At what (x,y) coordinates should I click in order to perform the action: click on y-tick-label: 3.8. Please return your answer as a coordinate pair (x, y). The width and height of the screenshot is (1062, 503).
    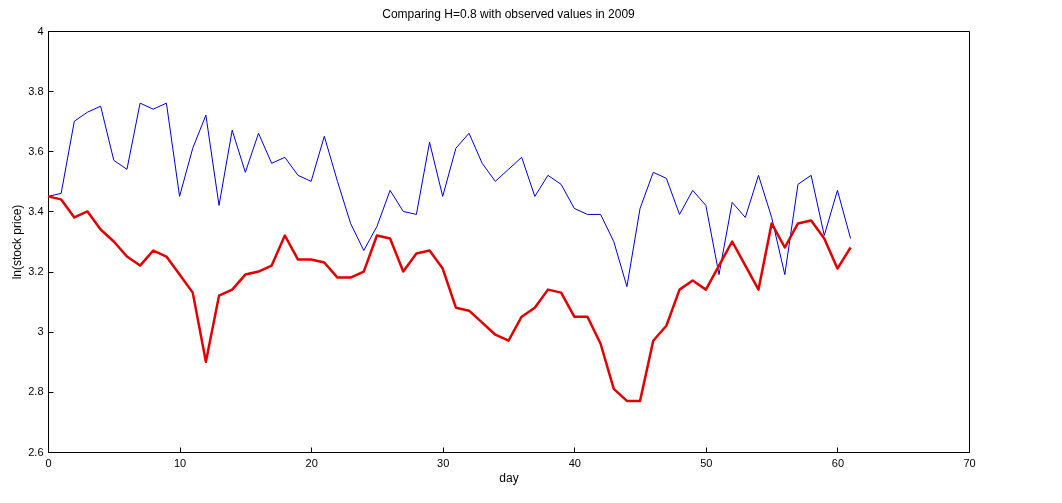
    Looking at the image, I should click on (36, 90).